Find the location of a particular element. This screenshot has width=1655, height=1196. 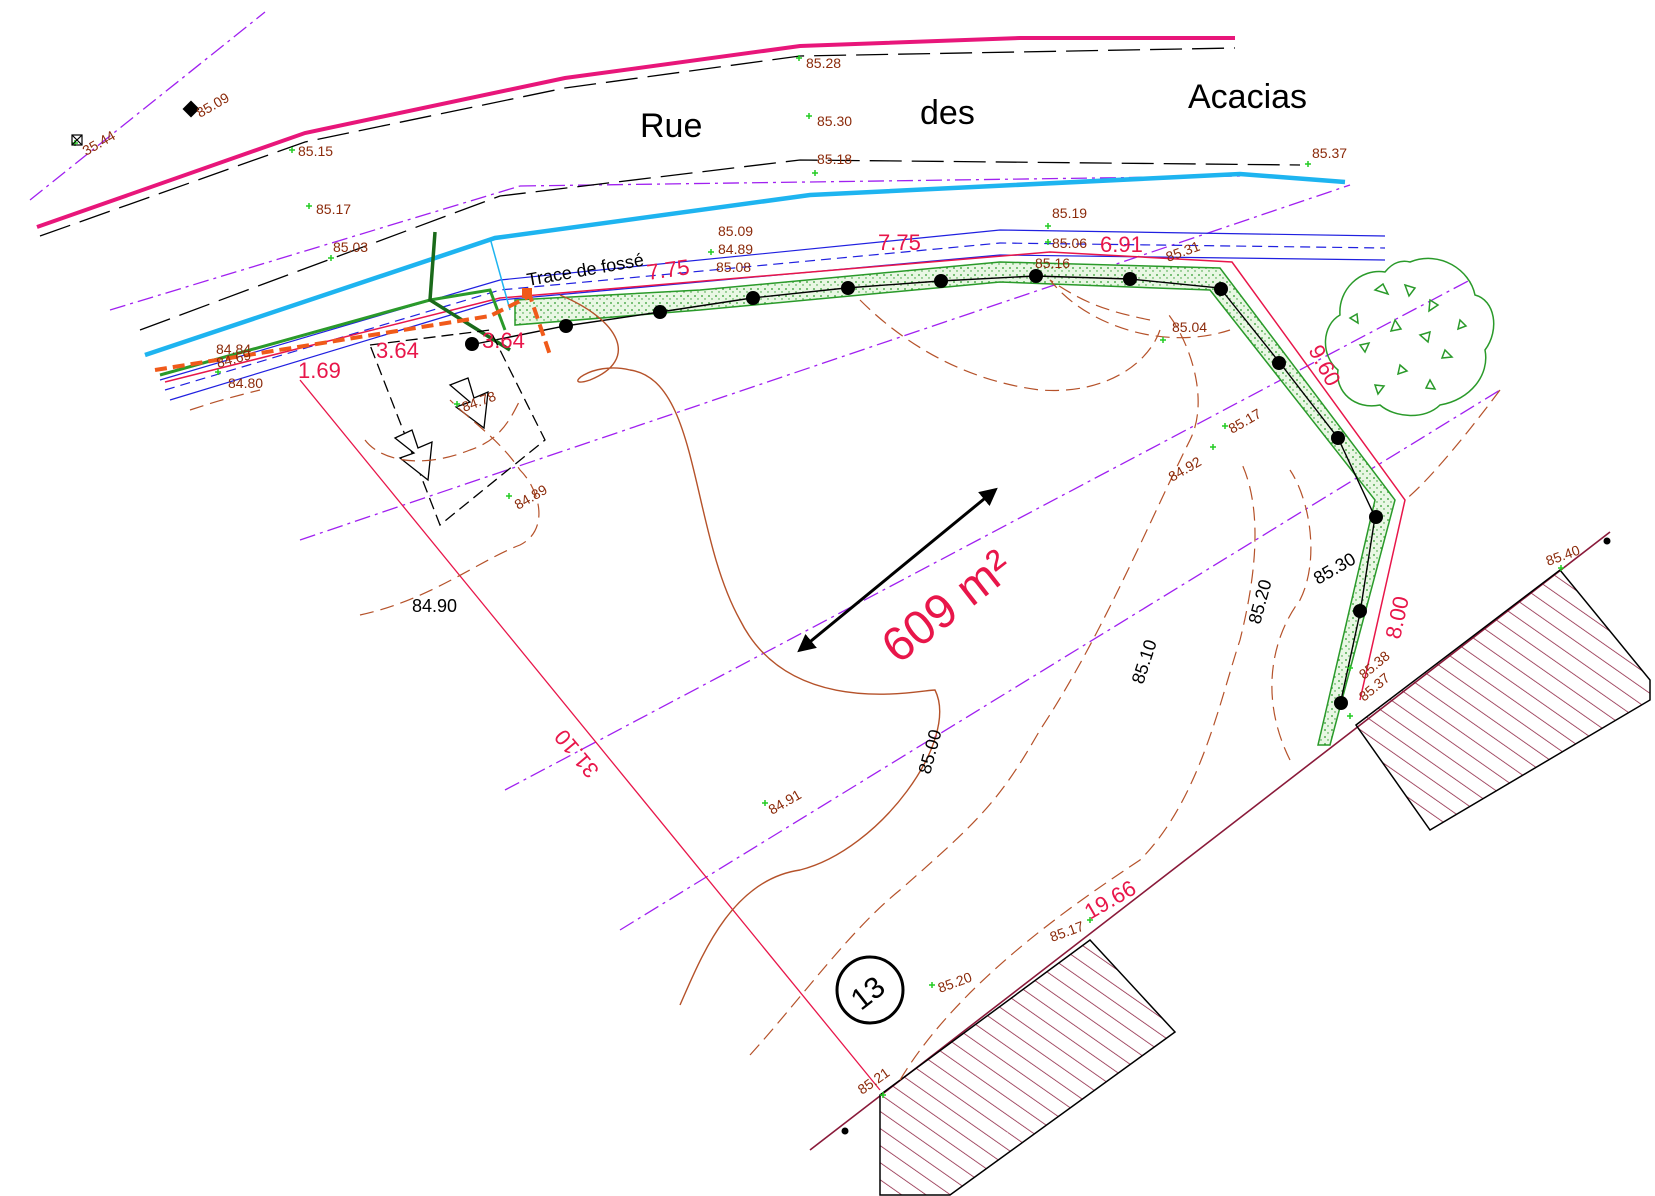

road-name-des: des is located at coordinates (947, 113).